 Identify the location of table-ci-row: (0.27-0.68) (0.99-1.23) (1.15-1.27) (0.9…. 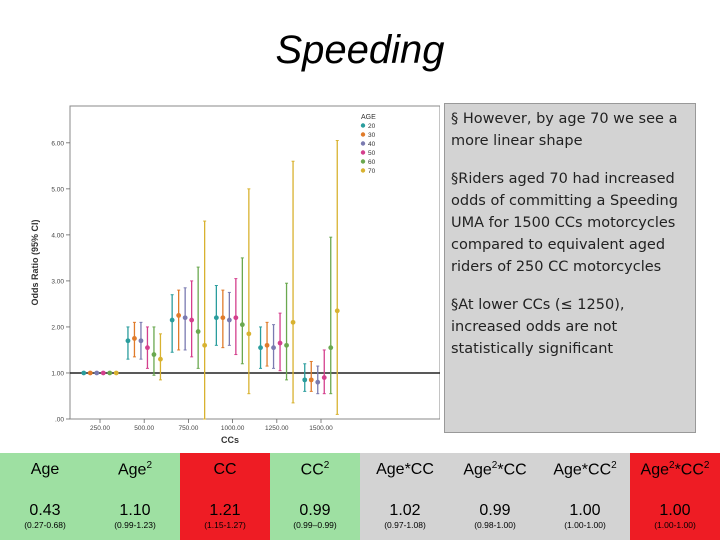
(360, 530).